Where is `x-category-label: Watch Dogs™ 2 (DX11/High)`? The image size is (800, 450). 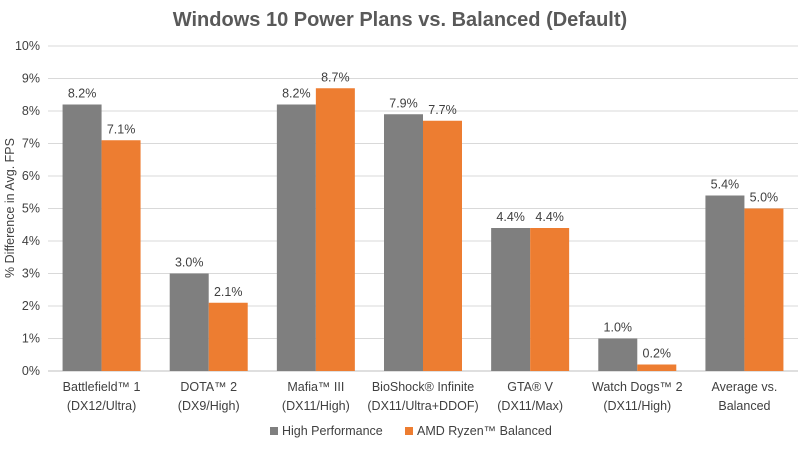
x-category-label: Watch Dogs™ 2 (DX11/High) is located at coordinates (637, 396).